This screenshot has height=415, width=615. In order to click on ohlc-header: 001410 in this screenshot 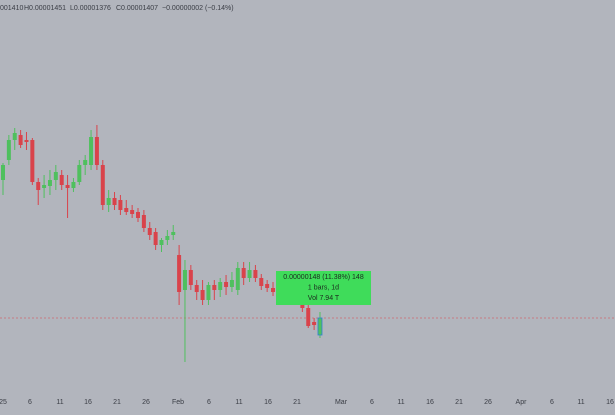, I will do `click(11, 8)`.